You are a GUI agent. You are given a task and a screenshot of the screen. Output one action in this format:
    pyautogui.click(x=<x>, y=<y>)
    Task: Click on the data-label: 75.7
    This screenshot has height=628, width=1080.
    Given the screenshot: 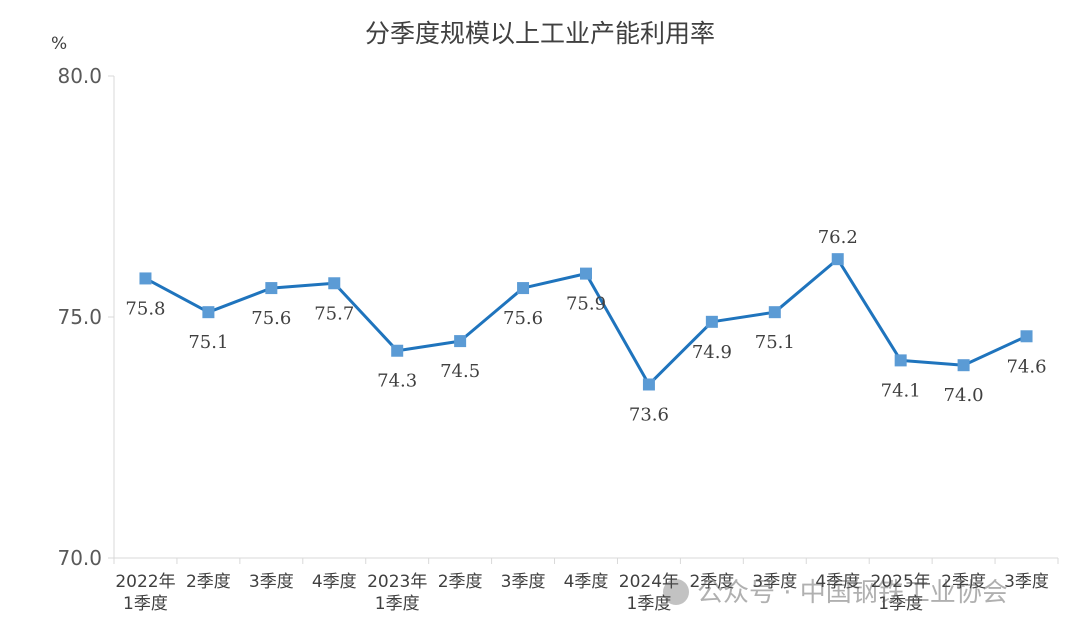 What is the action you would take?
    pyautogui.click(x=334, y=313)
    